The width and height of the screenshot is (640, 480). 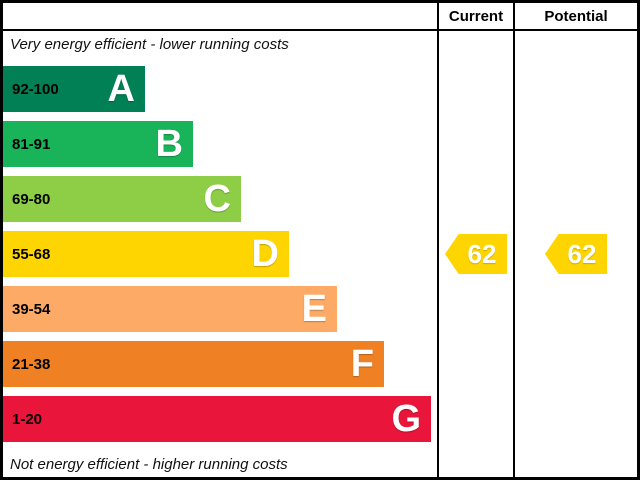 What do you see at coordinates (146, 254) in the screenshot?
I see `band-bar-d: 55-68 D` at bounding box center [146, 254].